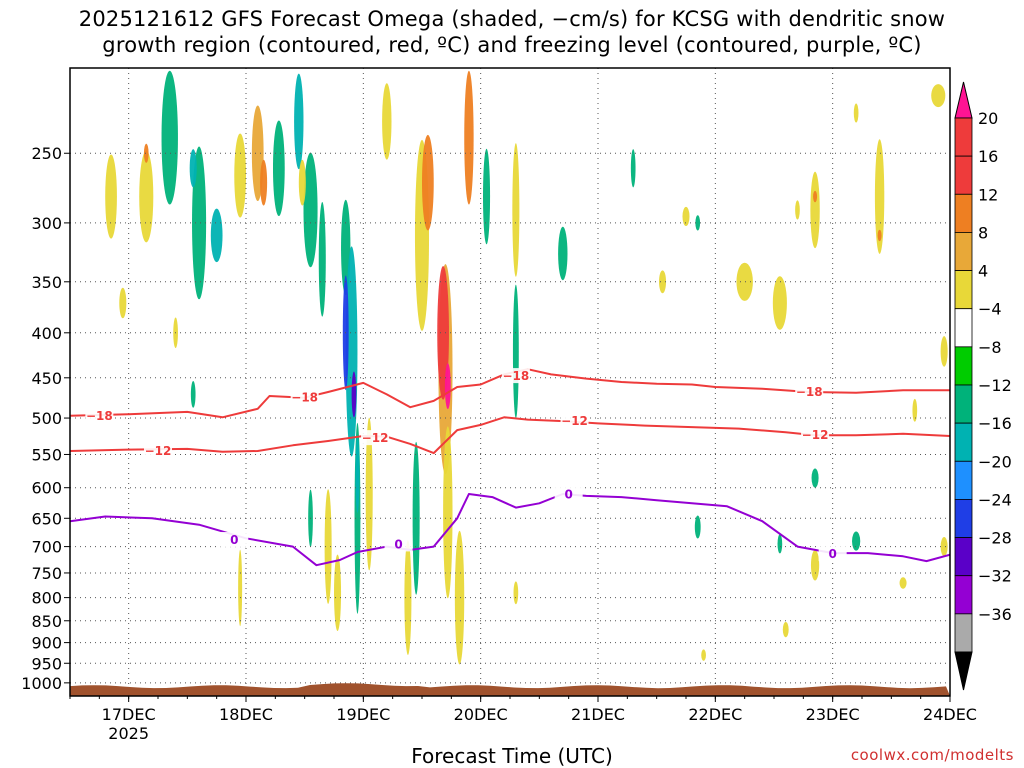 The image size is (1024, 768). I want to click on y-tick-label: 650, so click(46, 518).